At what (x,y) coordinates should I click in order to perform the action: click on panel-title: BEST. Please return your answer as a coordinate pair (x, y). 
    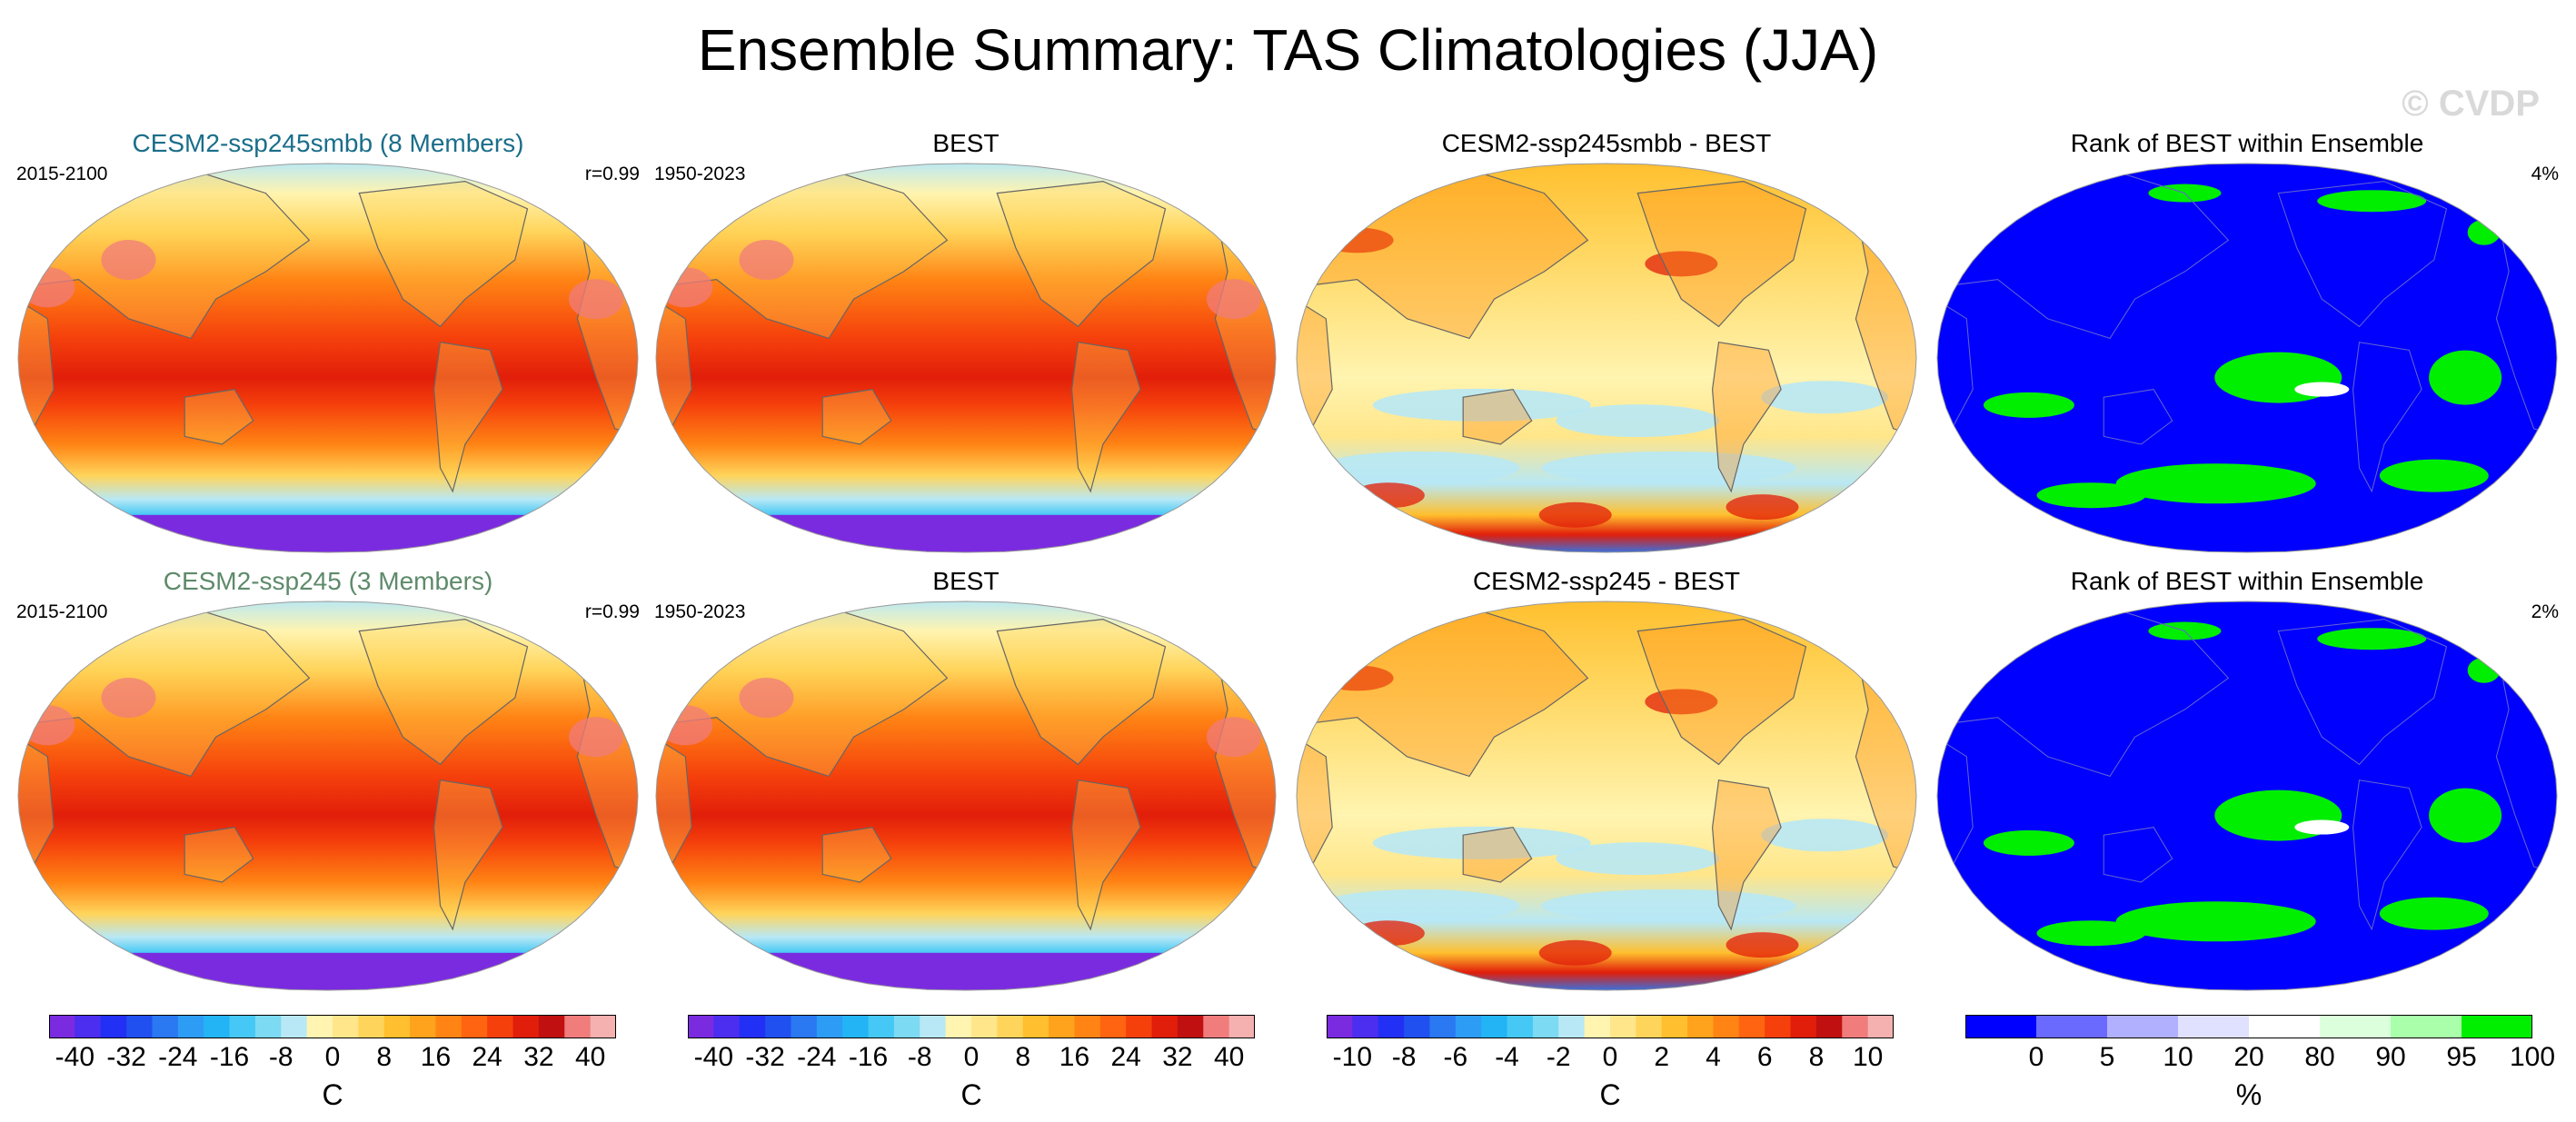
    Looking at the image, I should click on (966, 581).